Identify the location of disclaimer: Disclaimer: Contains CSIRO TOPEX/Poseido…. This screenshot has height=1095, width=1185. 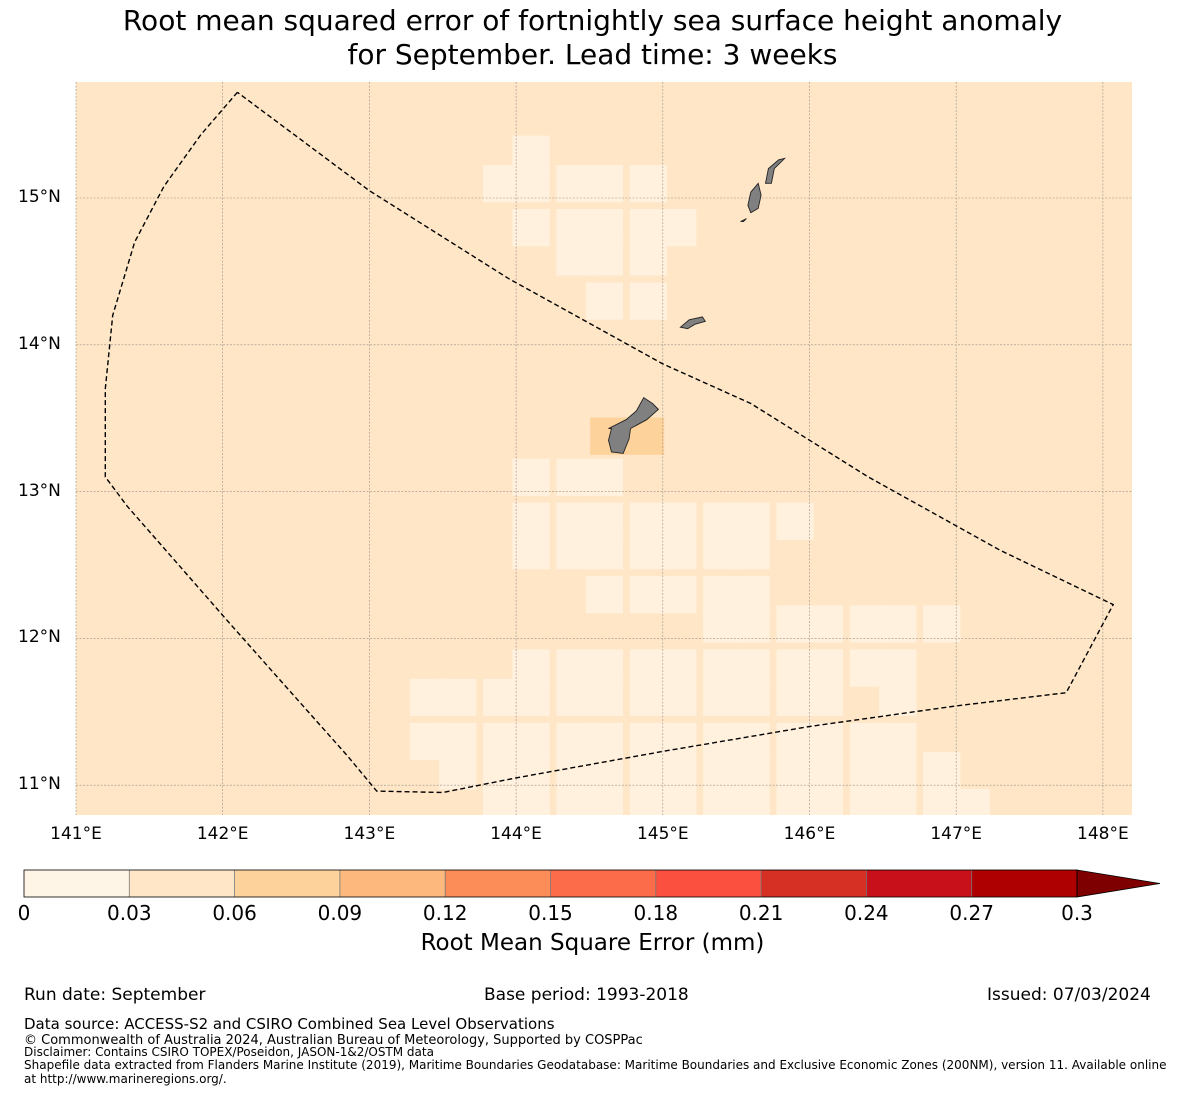
(229, 1052).